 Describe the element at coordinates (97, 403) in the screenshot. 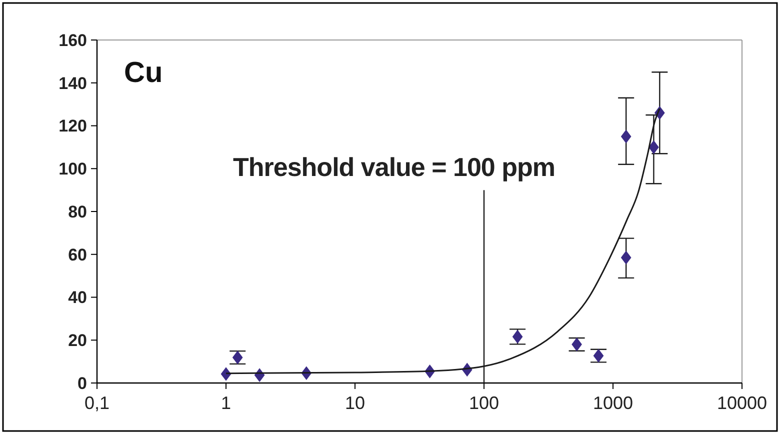

I see `x-tick-label: 0,1` at that location.